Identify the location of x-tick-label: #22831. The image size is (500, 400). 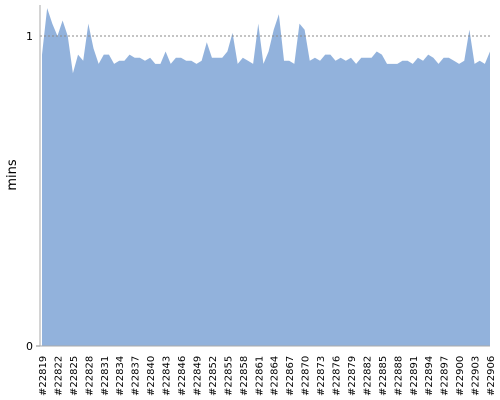
(105, 376).